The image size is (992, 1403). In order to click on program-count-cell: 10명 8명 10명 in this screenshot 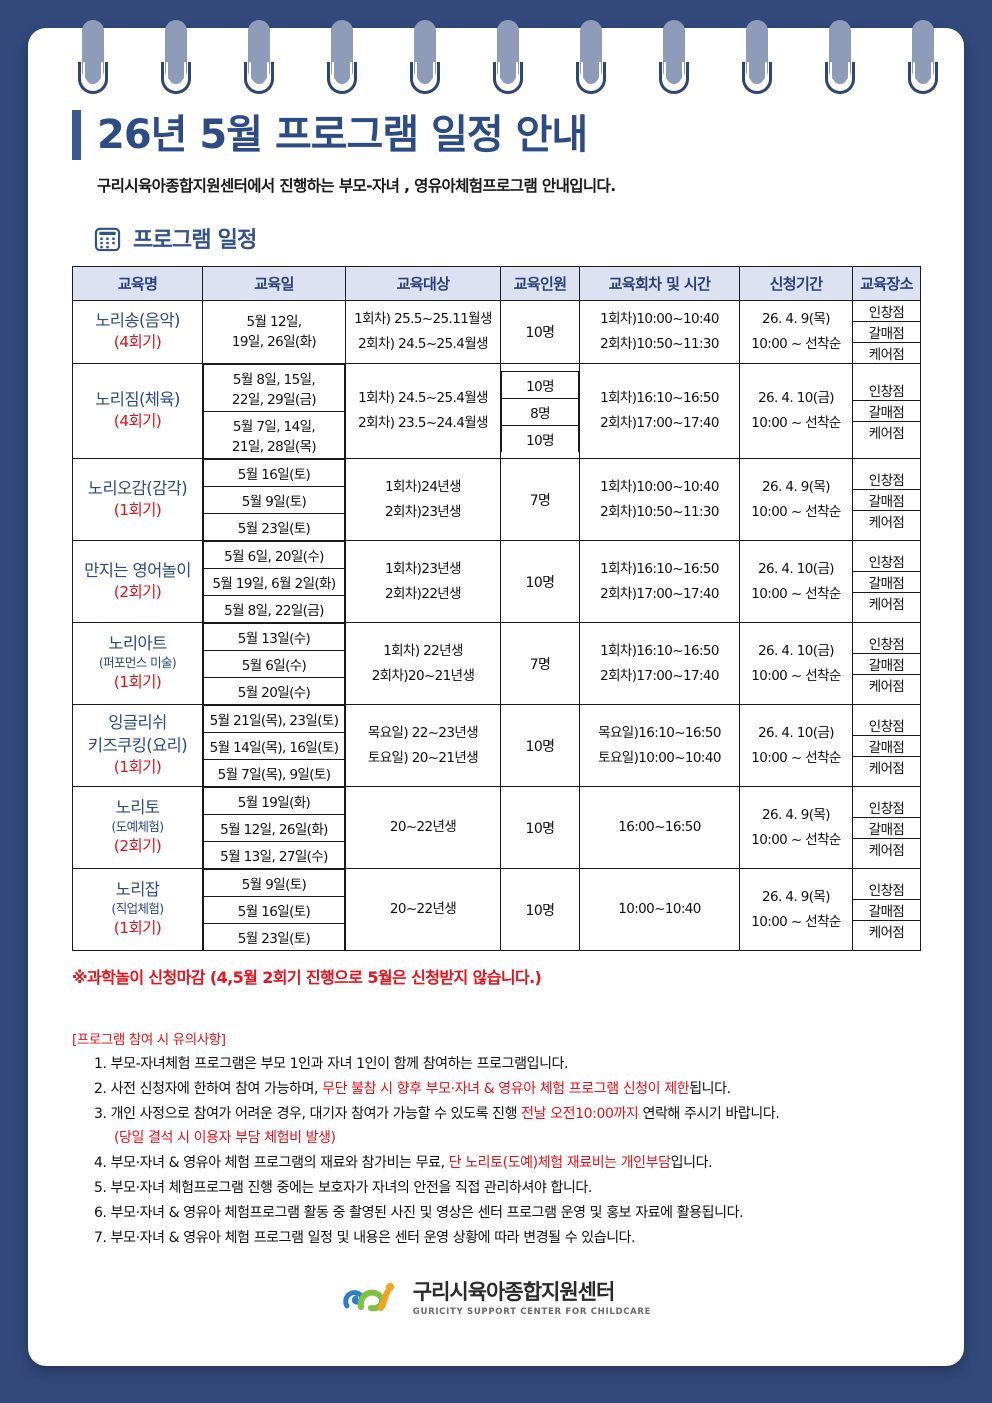, I will do `click(540, 411)`.